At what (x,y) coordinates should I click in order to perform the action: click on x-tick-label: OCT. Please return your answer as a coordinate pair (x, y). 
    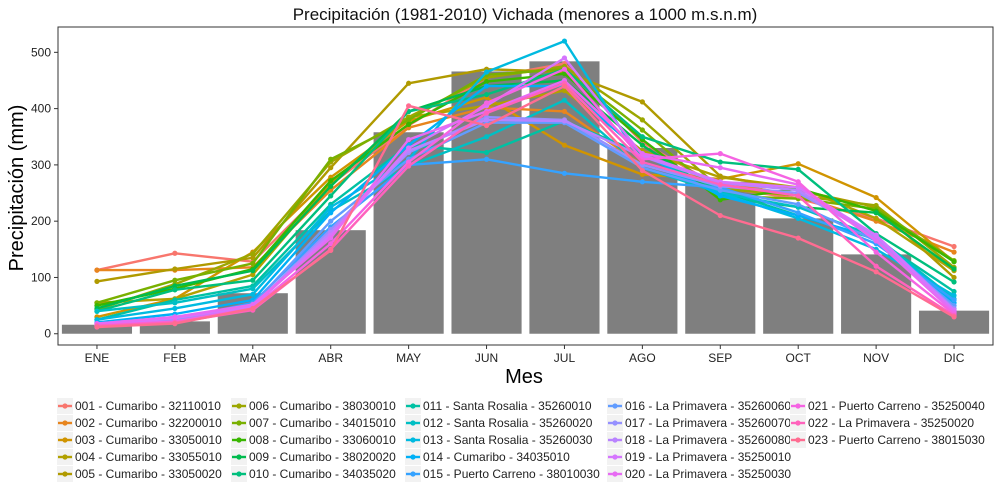
    Looking at the image, I should click on (799, 358).